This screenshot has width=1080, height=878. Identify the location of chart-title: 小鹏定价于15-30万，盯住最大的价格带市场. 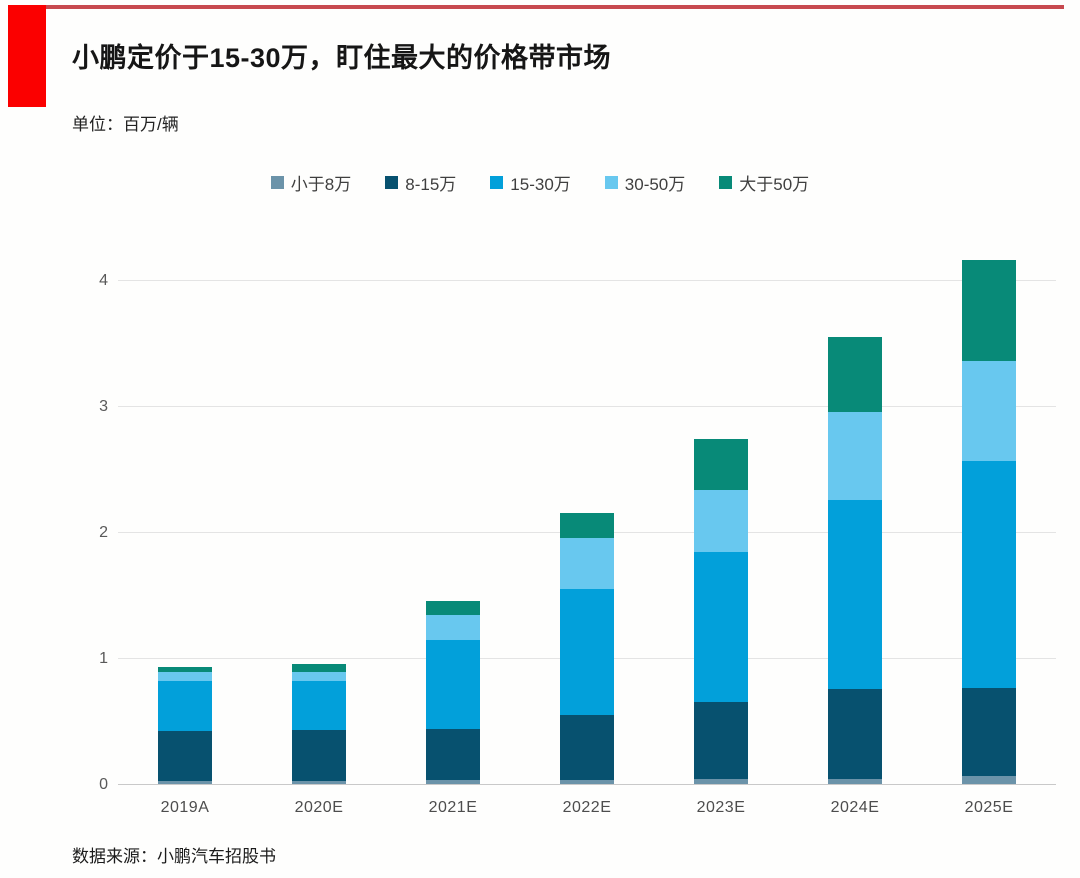
(342, 58).